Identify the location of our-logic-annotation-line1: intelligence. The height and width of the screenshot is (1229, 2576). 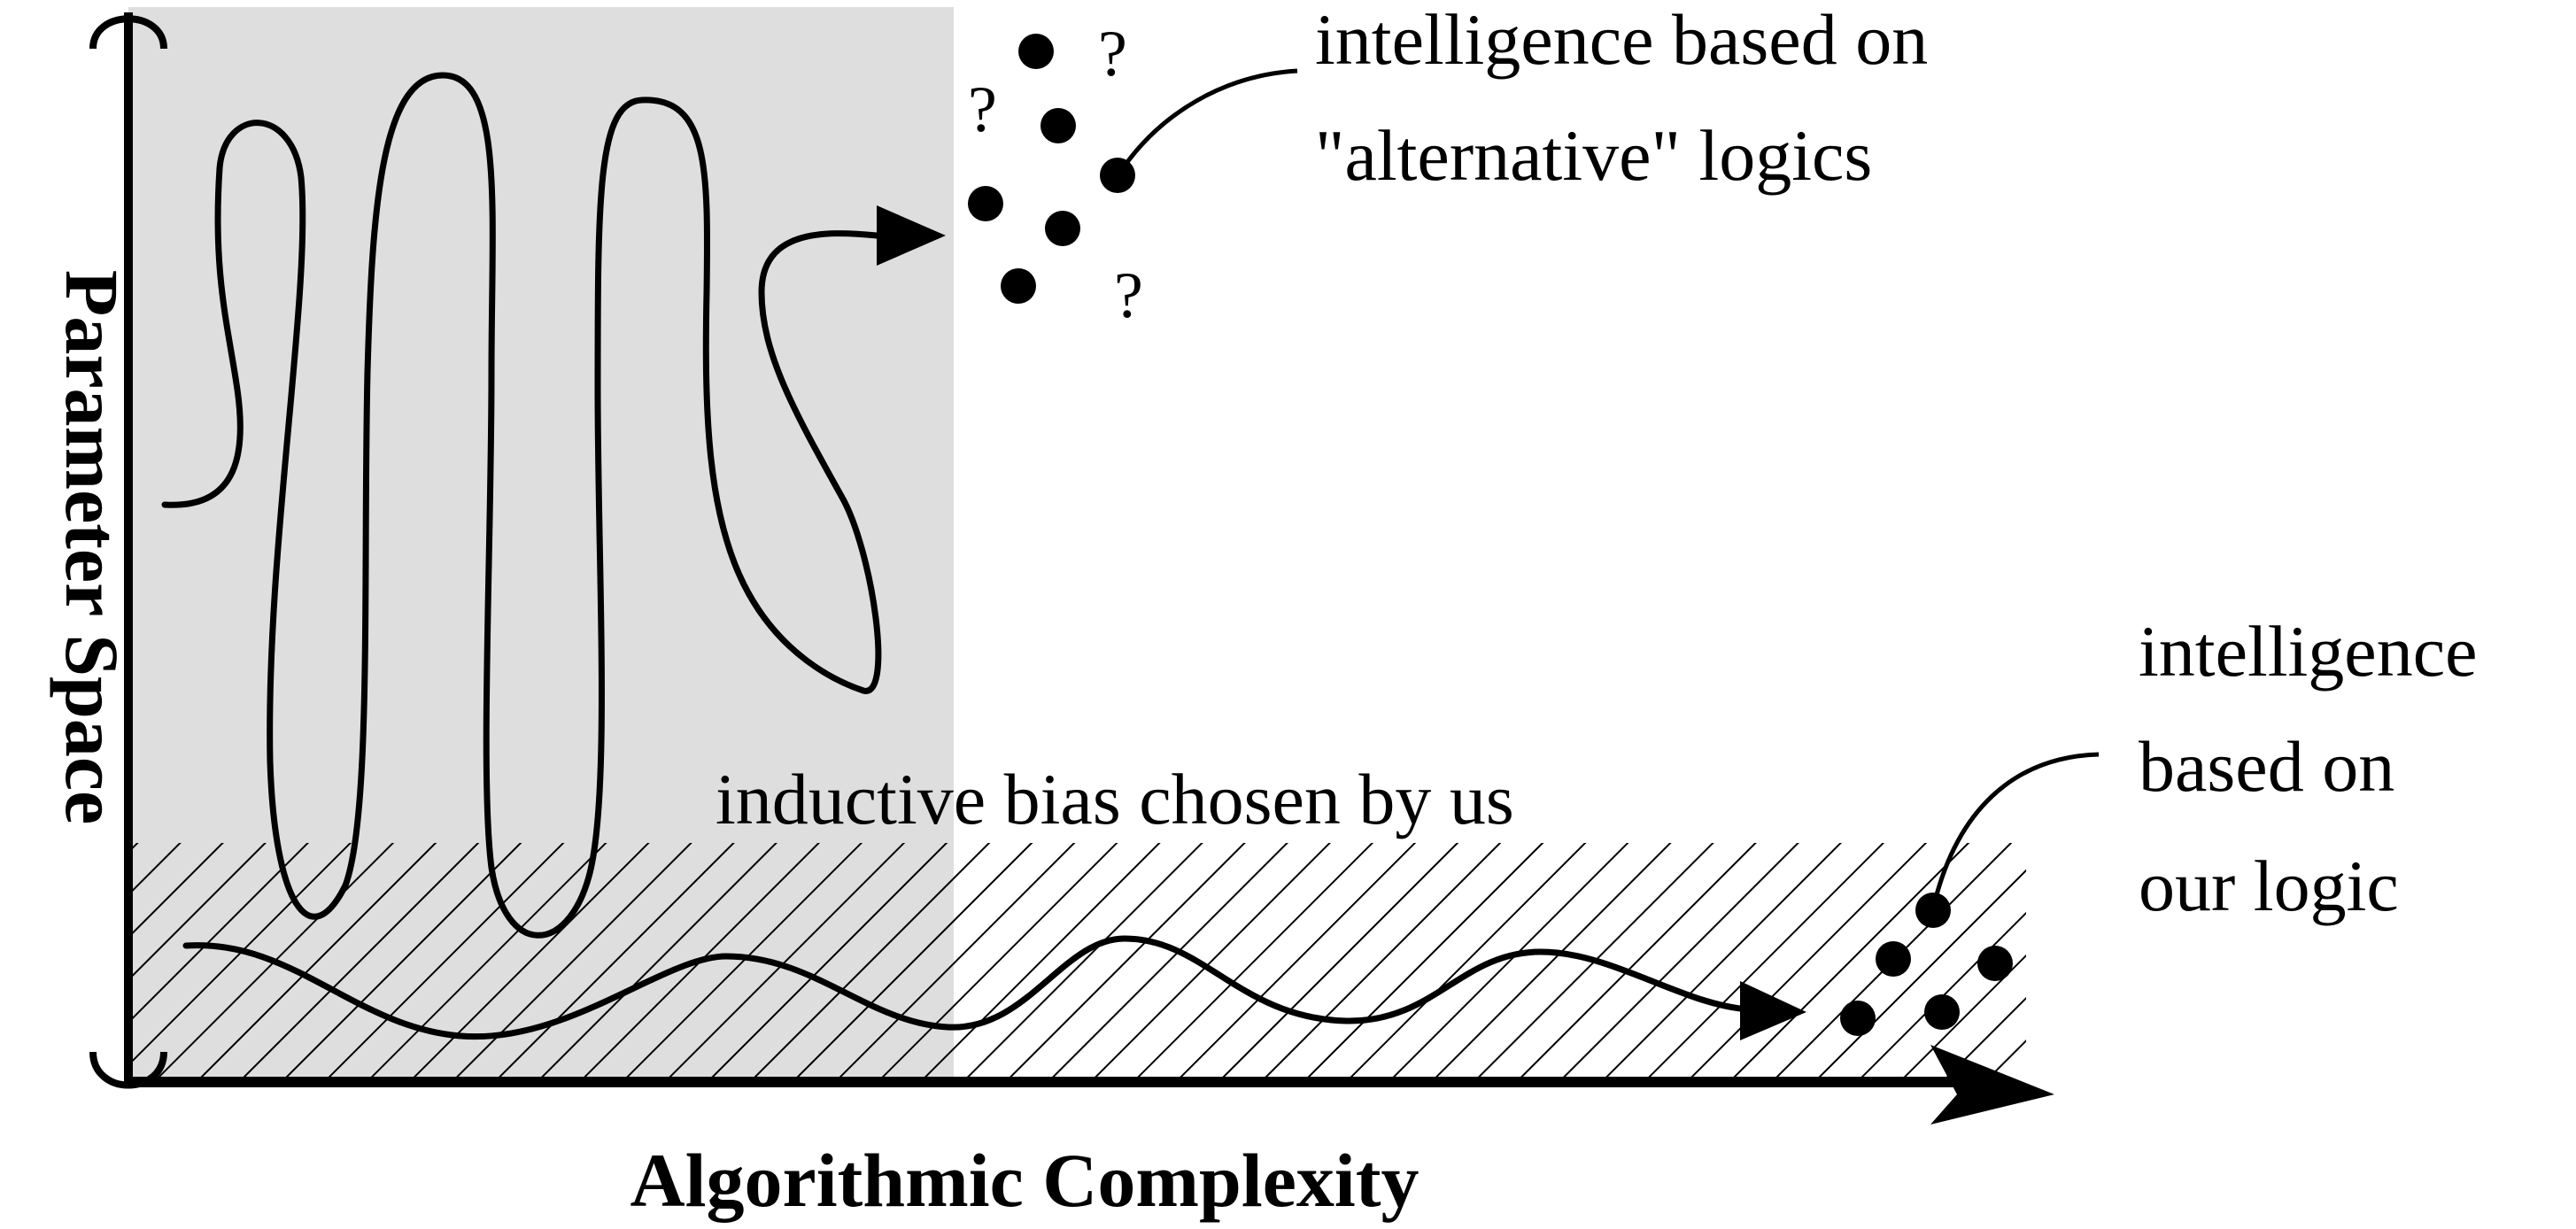
(2308, 651).